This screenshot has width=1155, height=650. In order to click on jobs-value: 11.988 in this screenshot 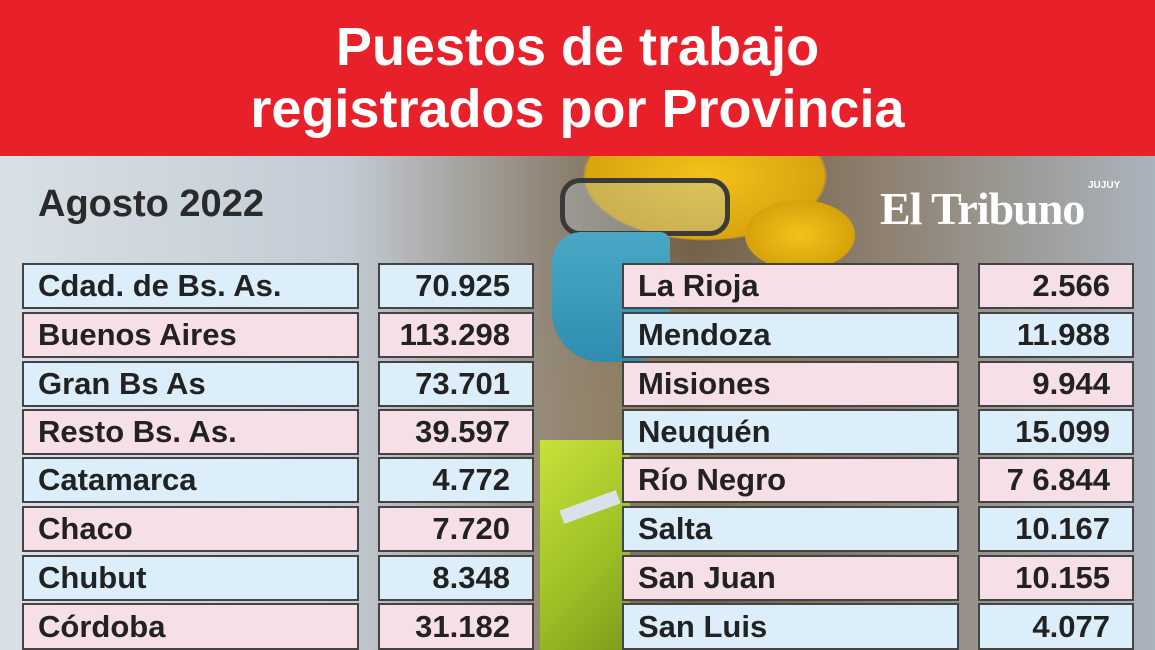, I will do `click(1056, 335)`.